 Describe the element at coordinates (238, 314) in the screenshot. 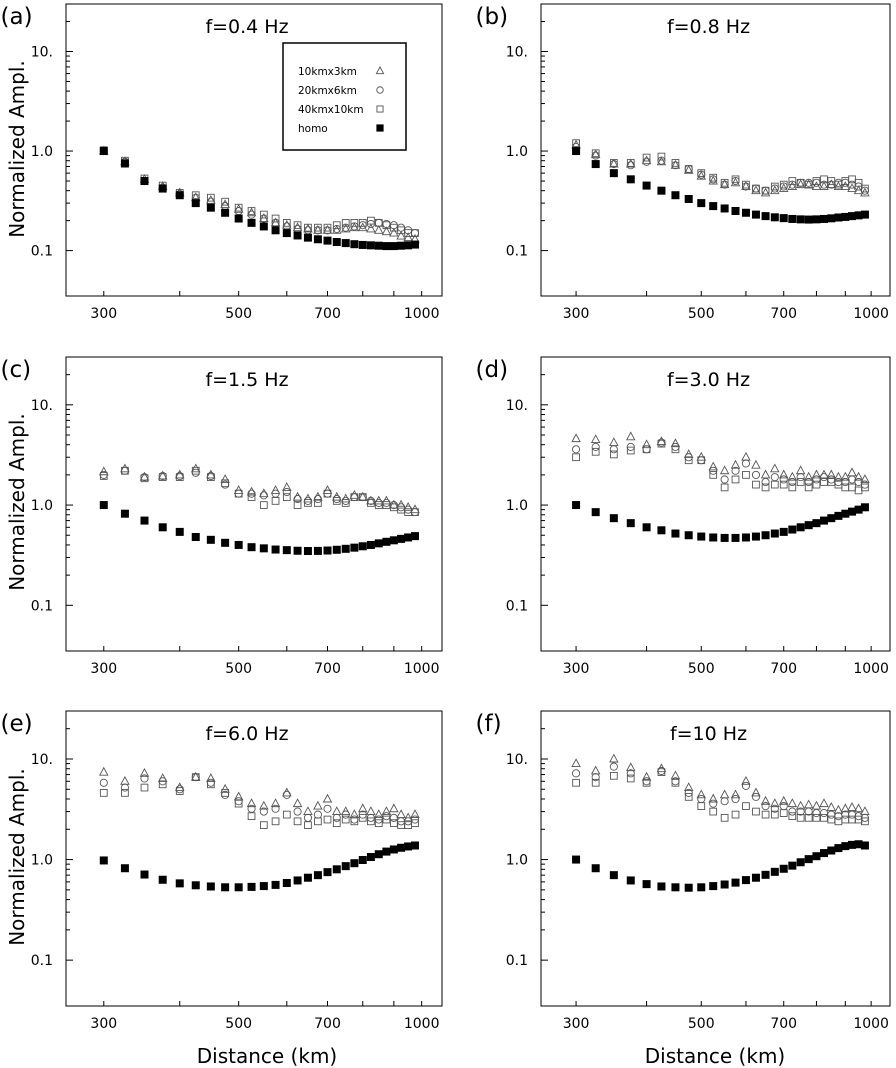

I see `x-tick-label: 500` at that location.